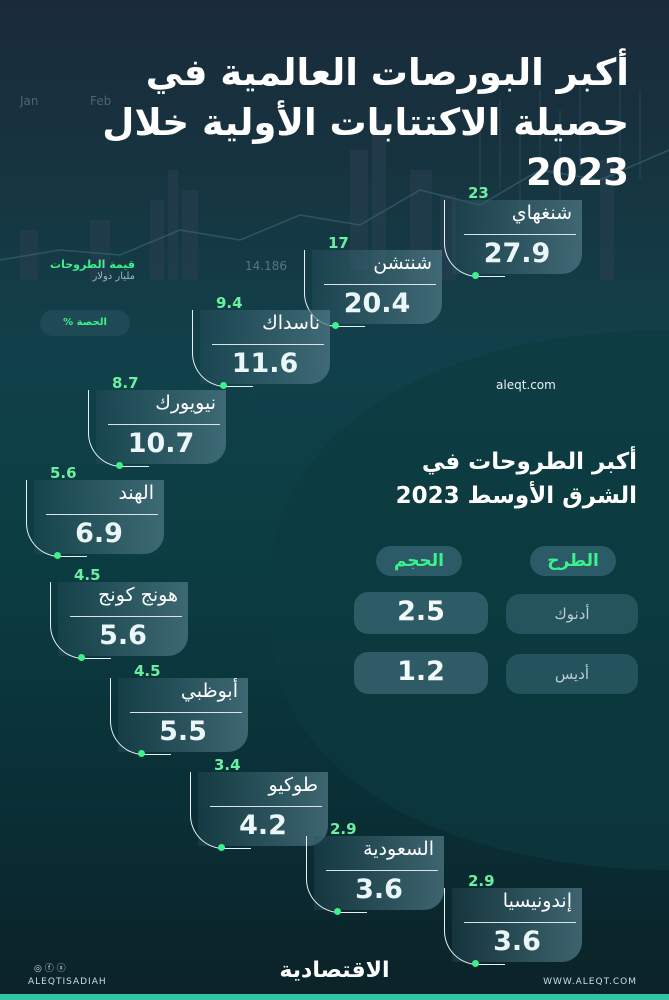 This screenshot has height=1000, width=669. Describe the element at coordinates (291, 323) in the screenshot. I see `exchange-name: ناسداك` at that location.